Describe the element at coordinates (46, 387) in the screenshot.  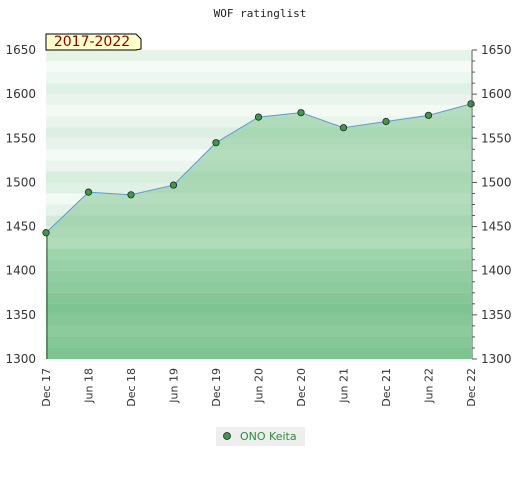
I see `x-tick-label: Dec 17` at that location.